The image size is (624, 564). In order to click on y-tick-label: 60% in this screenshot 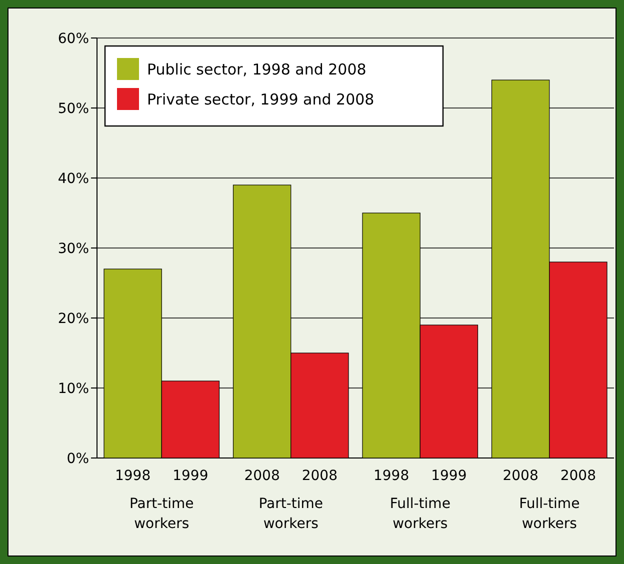, I will do `click(73, 38)`.